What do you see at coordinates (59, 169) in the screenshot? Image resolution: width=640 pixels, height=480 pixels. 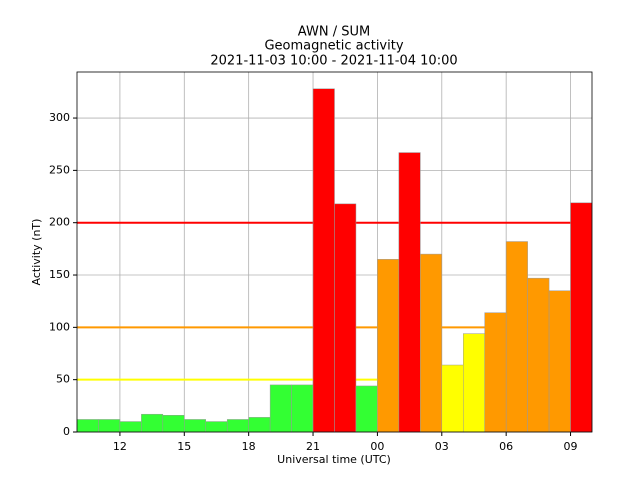 I see `y-tick-label: 250` at bounding box center [59, 169].